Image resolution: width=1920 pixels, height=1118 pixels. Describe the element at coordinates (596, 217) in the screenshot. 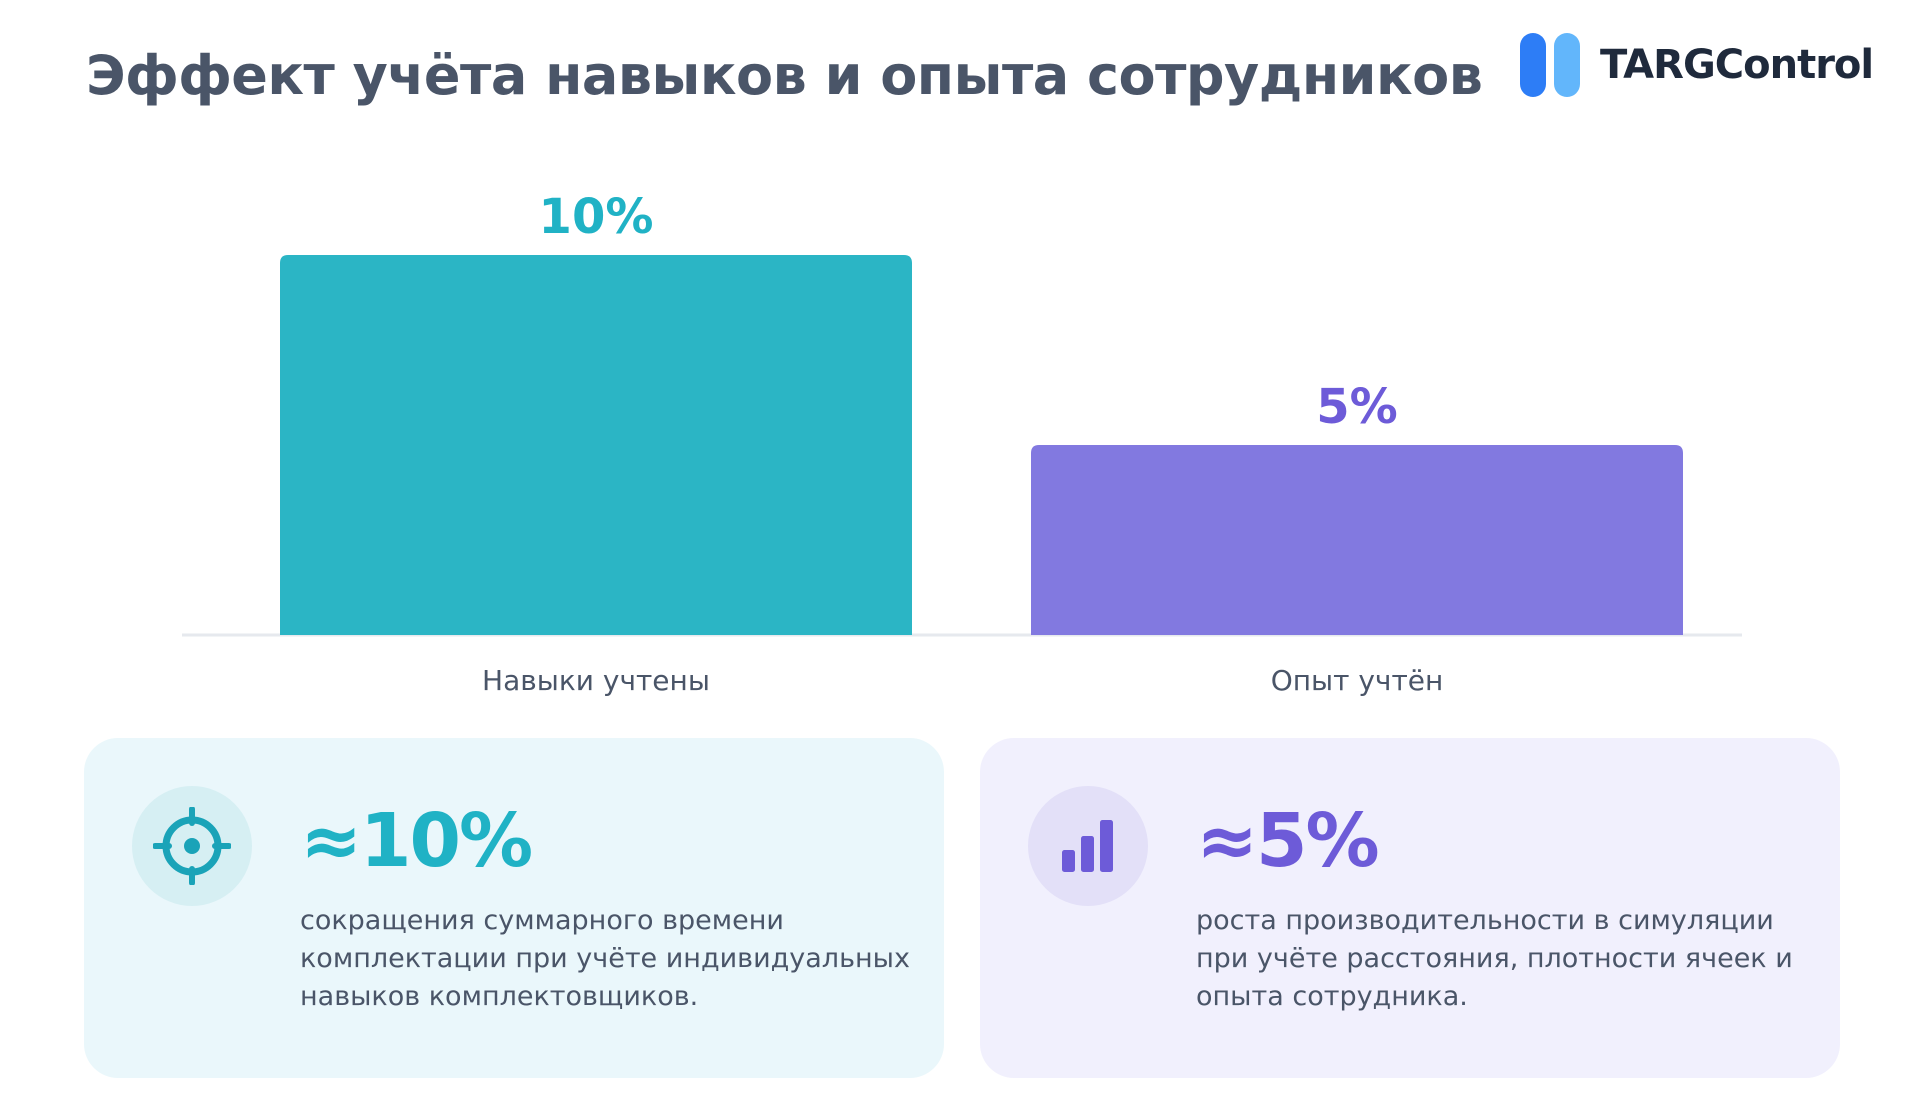

I see `bar-value-label: 10%` at that location.